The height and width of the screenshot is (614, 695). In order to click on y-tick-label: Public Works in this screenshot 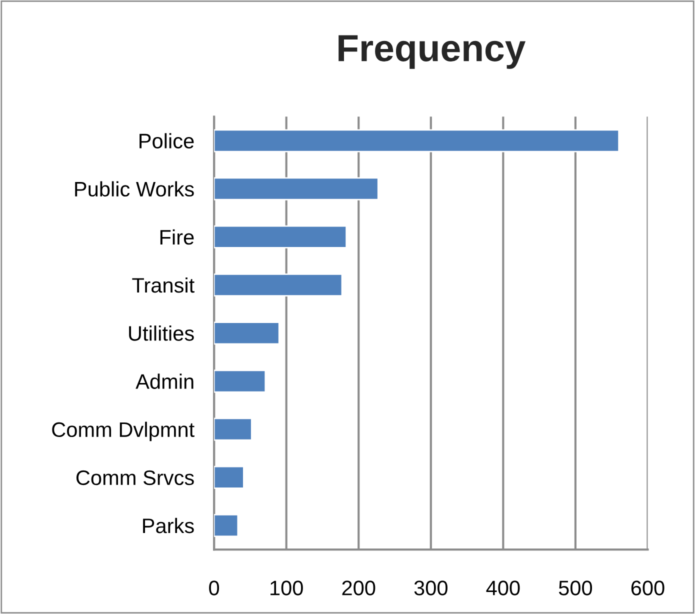, I will do `click(134, 189)`.